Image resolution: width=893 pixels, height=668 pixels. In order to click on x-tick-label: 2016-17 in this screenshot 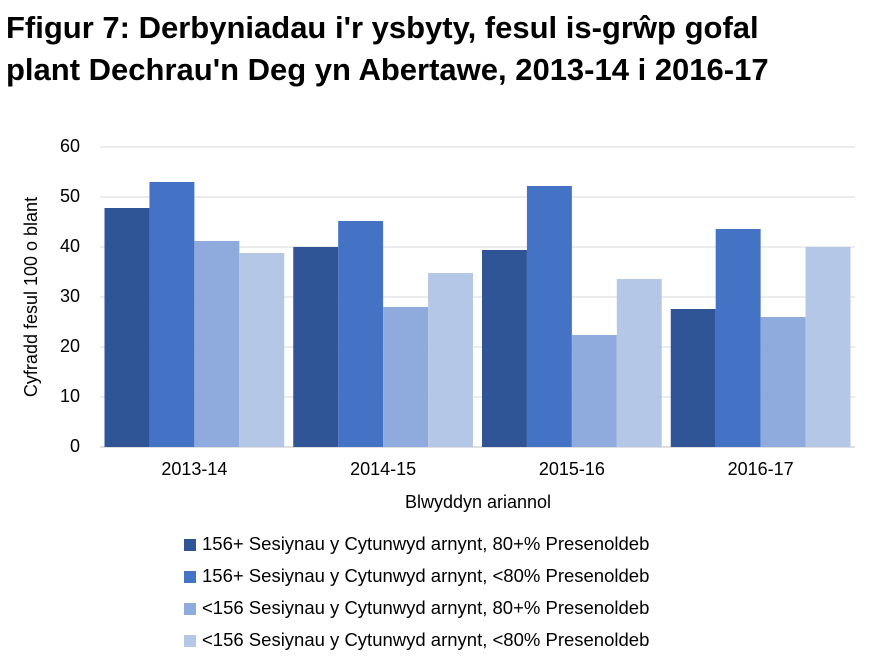, I will do `click(761, 469)`.